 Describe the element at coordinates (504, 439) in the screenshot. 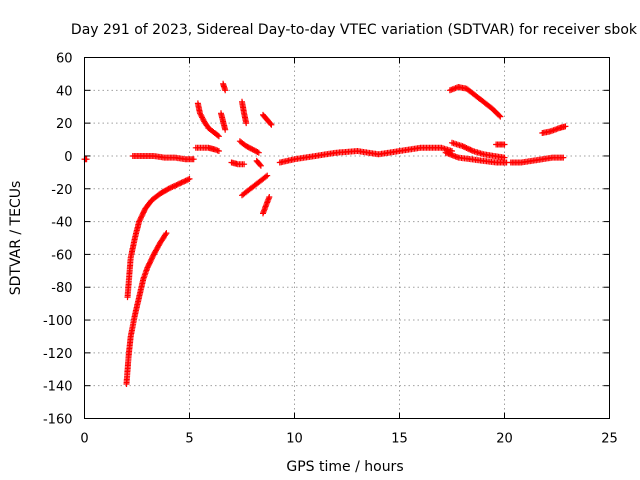

I see `x-tick-label: 20` at that location.